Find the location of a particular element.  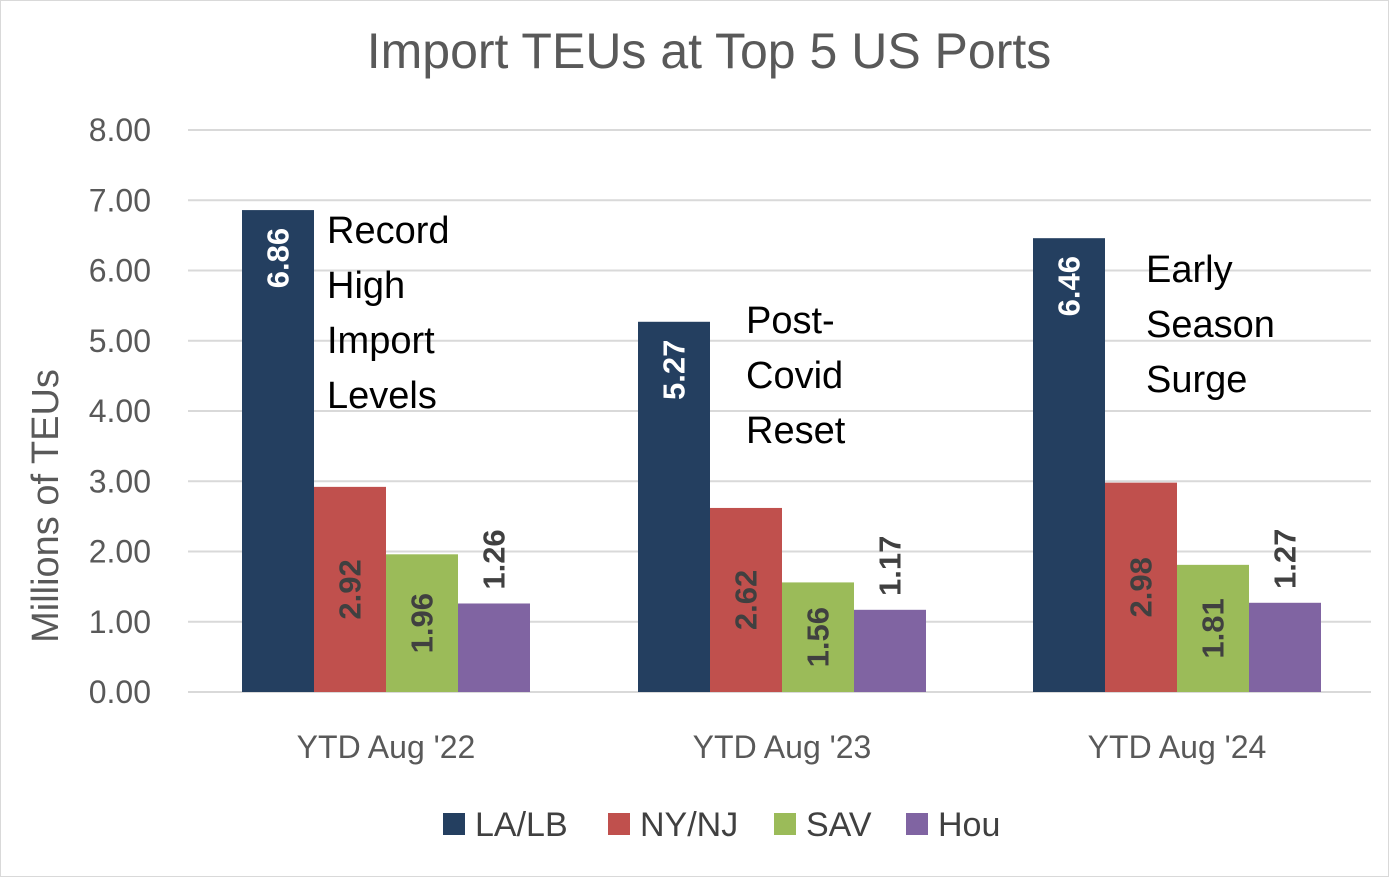

data-label: 6.86 is located at coordinates (278, 258).